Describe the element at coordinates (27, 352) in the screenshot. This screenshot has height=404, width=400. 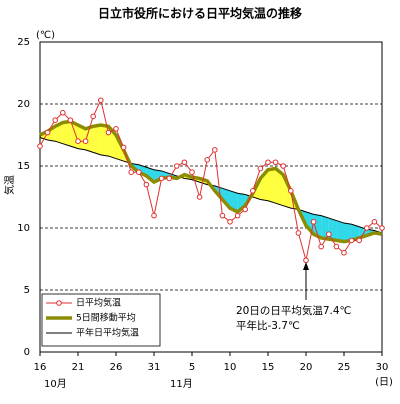
I see `y-tick-label: 0` at that location.